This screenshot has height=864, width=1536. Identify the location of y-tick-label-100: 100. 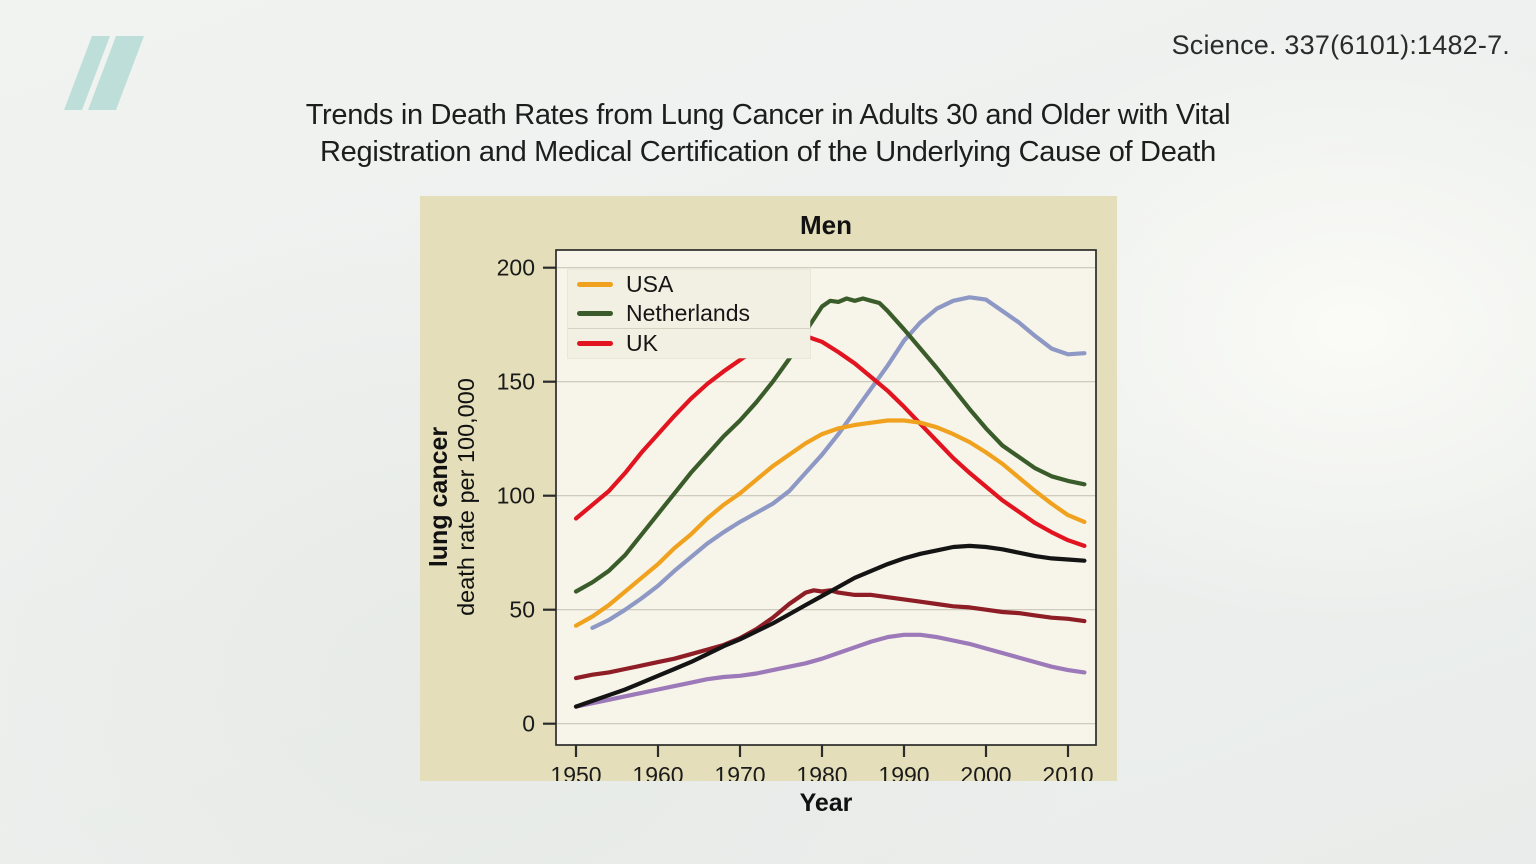
(516, 496).